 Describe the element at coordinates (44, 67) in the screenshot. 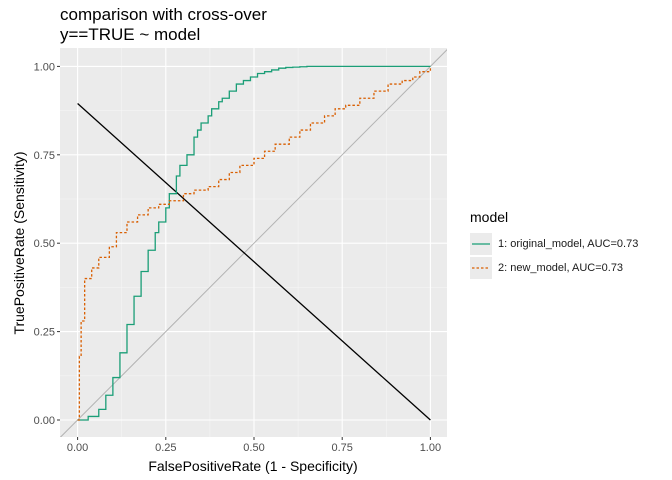

I see `y-tick-label: 1.00` at that location.